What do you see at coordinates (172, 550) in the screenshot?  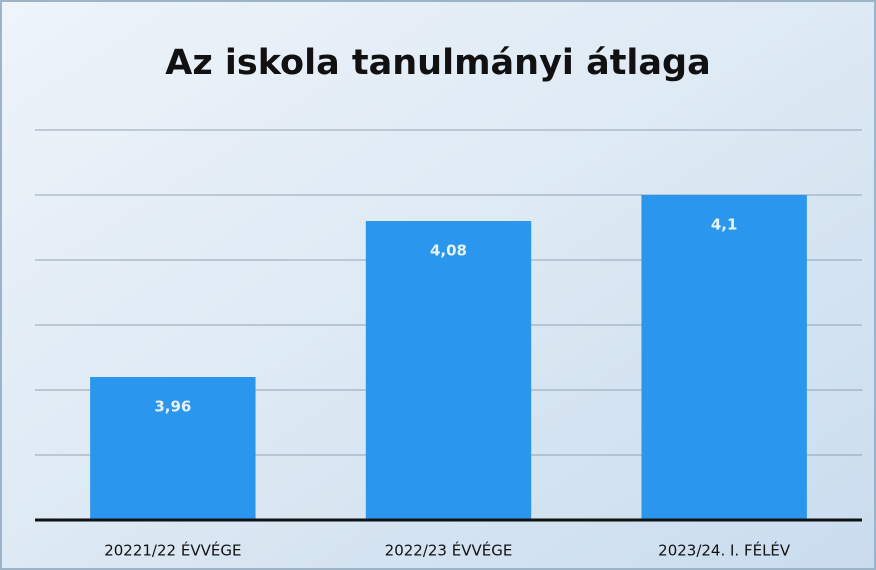 I see `x-tick-label: 20221/22 ÉVVÉGE` at bounding box center [172, 550].